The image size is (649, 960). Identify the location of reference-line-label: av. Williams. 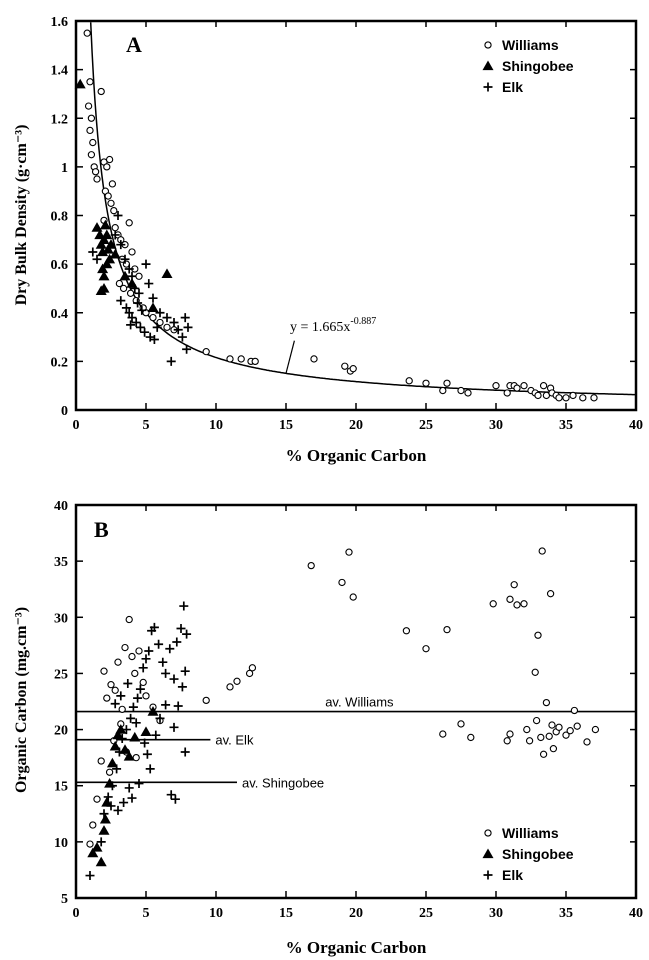
(359, 702).